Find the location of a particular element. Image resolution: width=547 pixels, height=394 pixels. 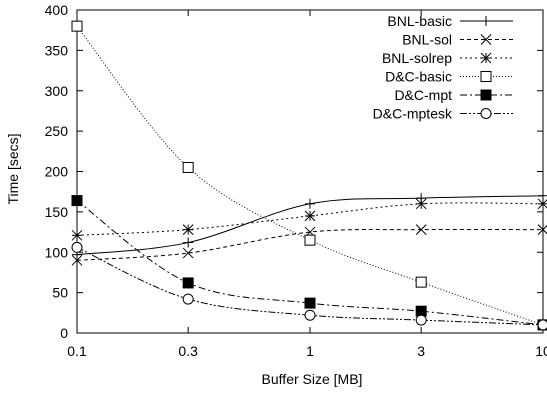

y-tick-label: 150 is located at coordinates (57, 212).